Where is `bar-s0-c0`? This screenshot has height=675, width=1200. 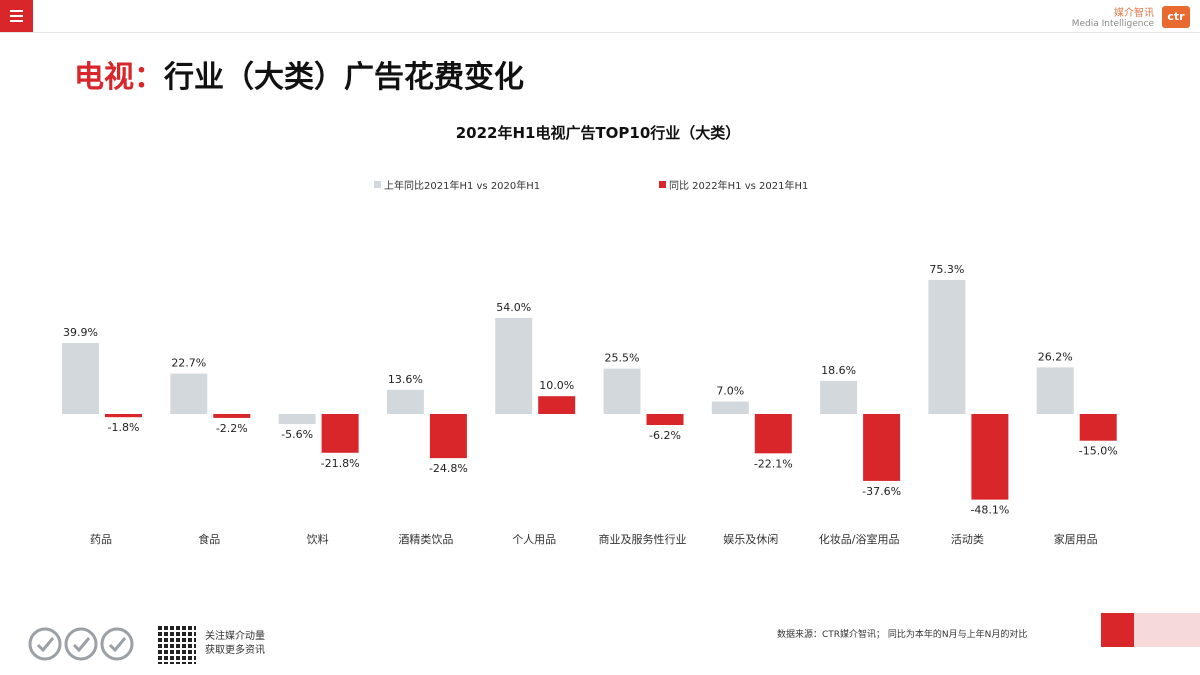 bar-s0-c0 is located at coordinates (80, 378).